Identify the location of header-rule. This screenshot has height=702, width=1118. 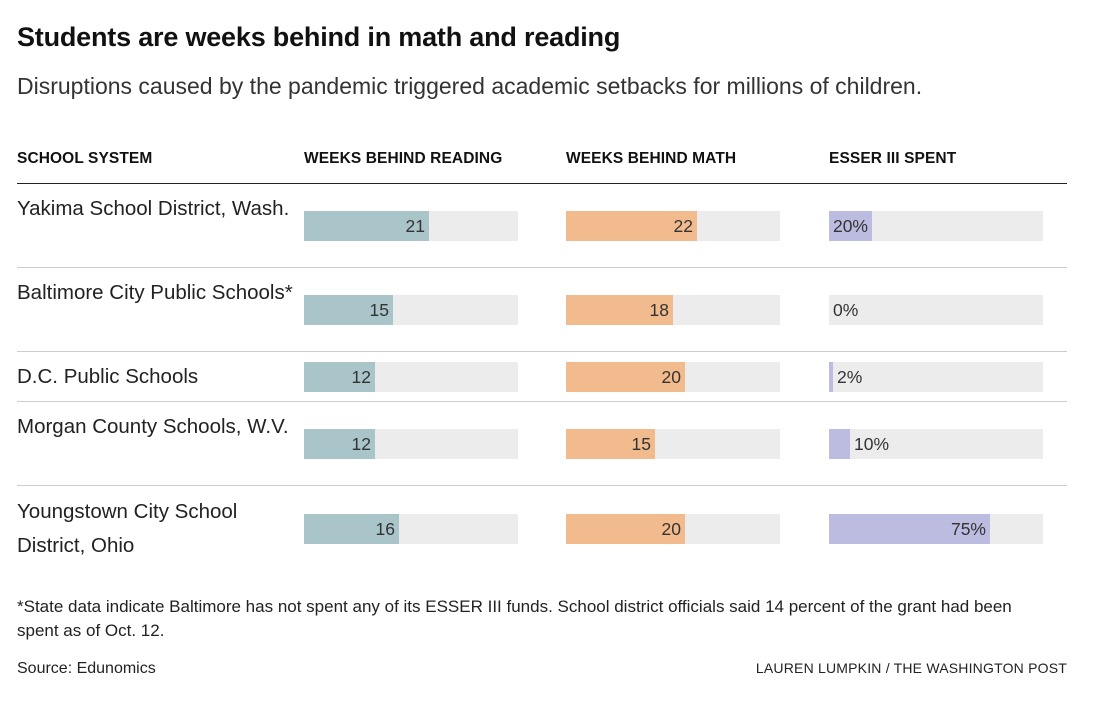
(542, 183).